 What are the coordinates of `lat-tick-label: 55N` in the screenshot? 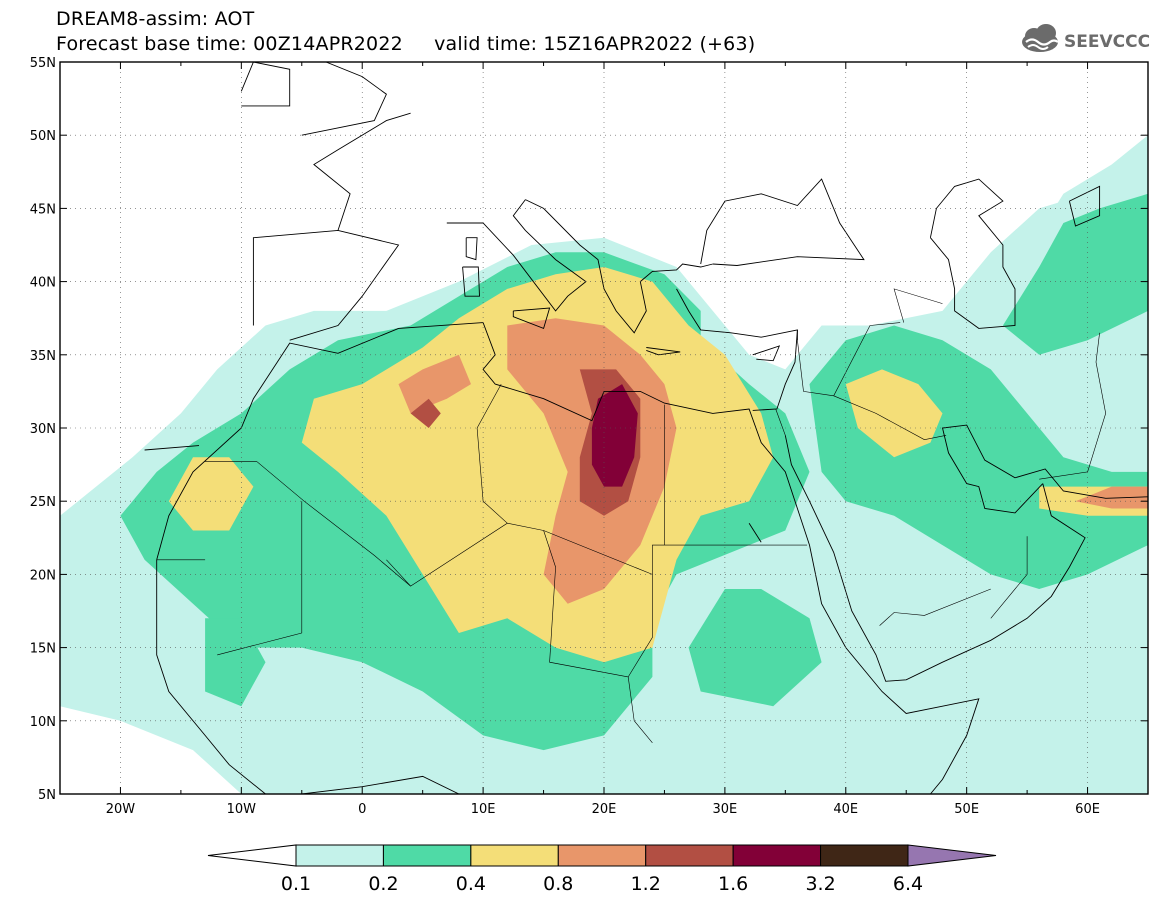 It's located at (43, 63).